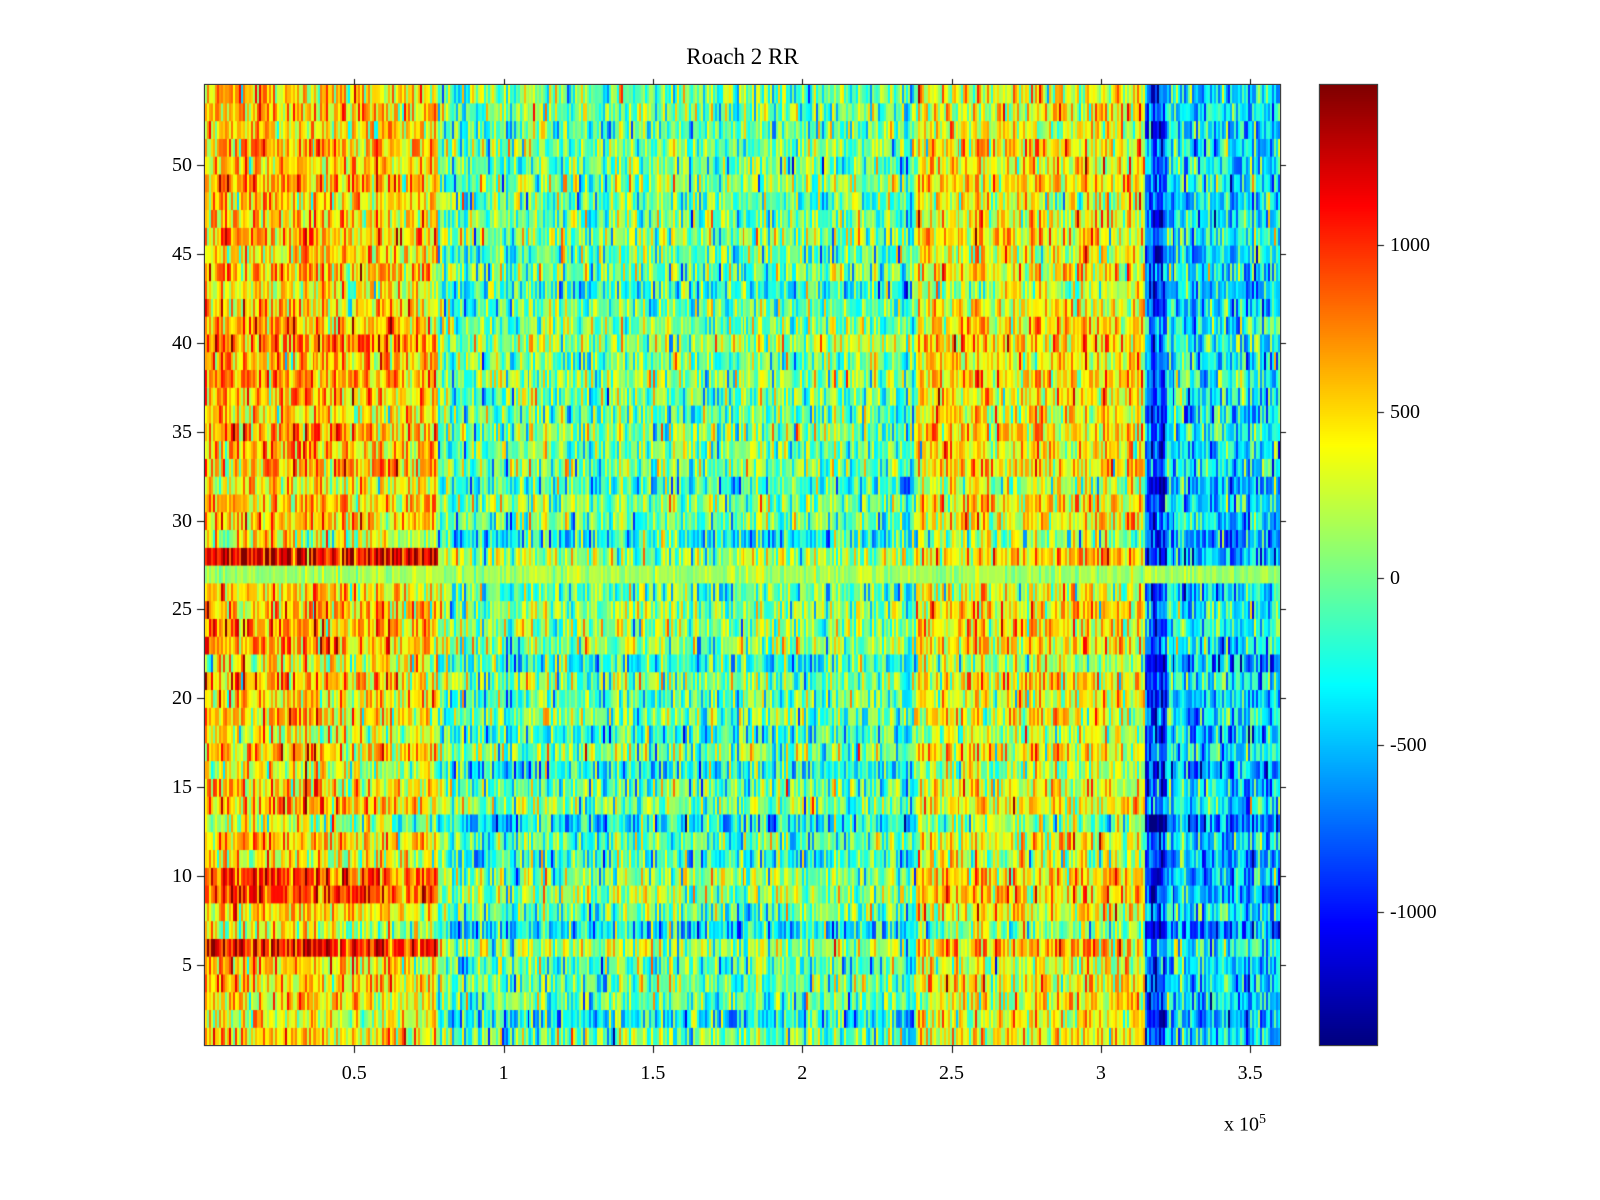 Image resolution: width=1600 pixels, height=1200 pixels. What do you see at coordinates (802, 1073) in the screenshot?
I see `x-tick-label: 2` at bounding box center [802, 1073].